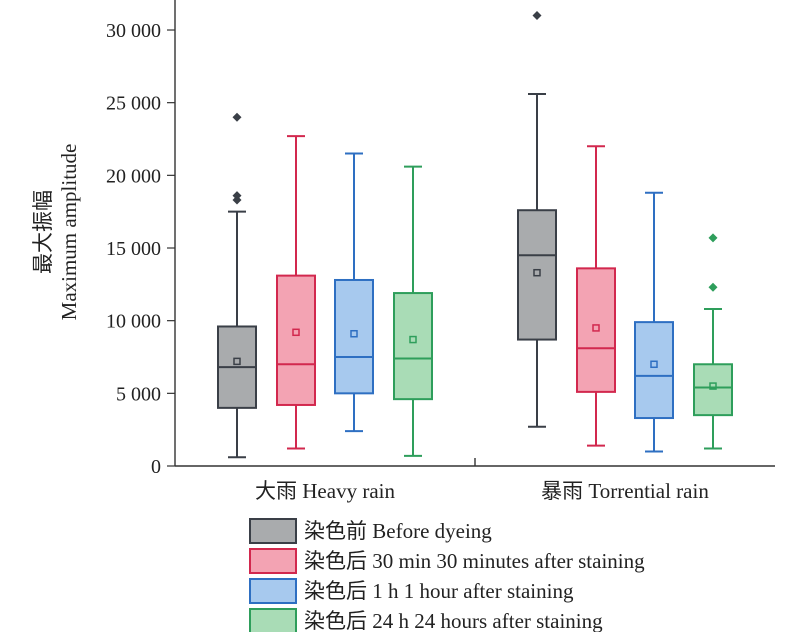 This screenshot has width=800, height=632. What do you see at coordinates (69, 232) in the screenshot?
I see `y-axis-title-en: Maximum amplitude` at bounding box center [69, 232].